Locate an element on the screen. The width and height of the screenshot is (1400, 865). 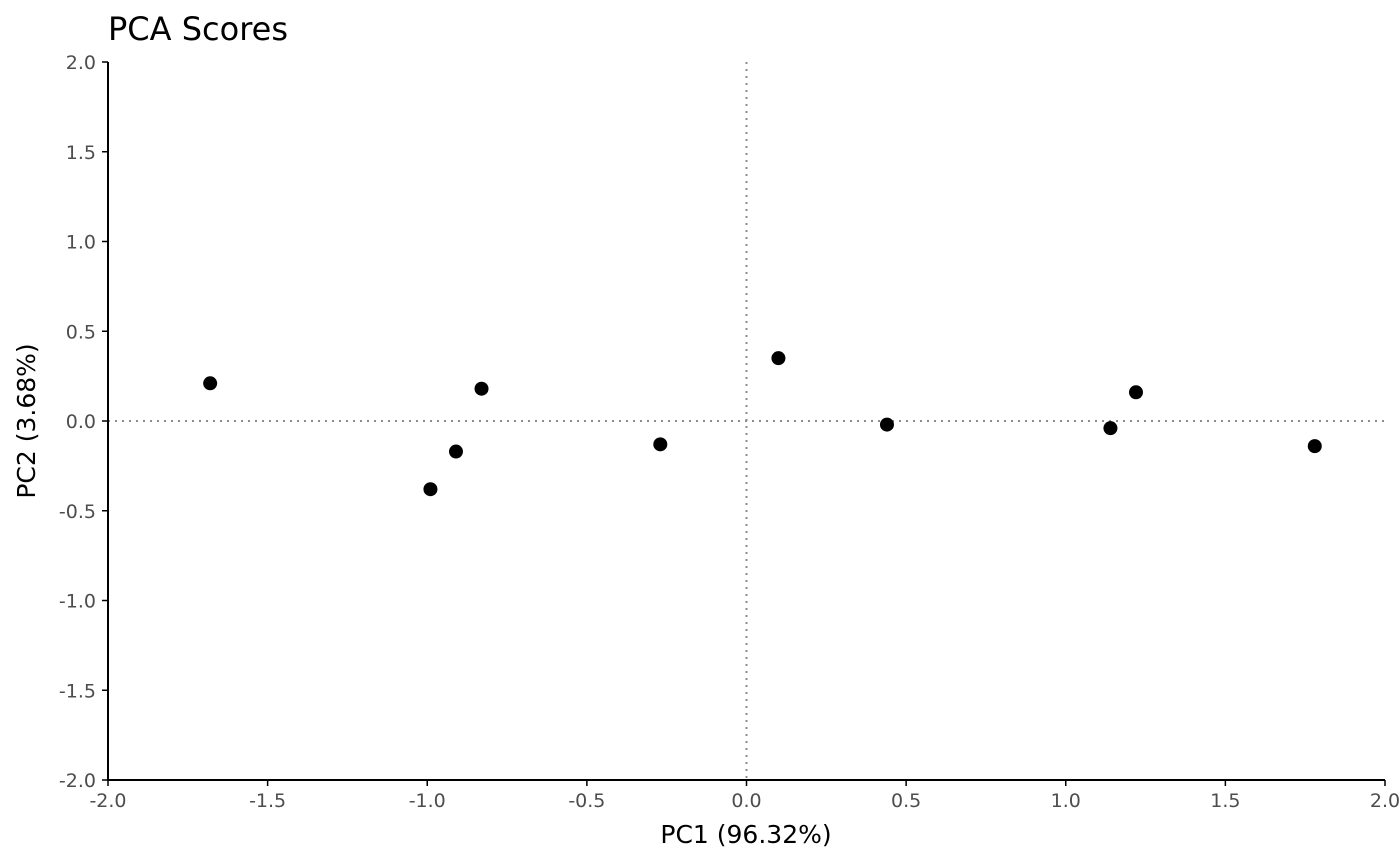
y-tick-label: 2.0 is located at coordinates (81, 63).